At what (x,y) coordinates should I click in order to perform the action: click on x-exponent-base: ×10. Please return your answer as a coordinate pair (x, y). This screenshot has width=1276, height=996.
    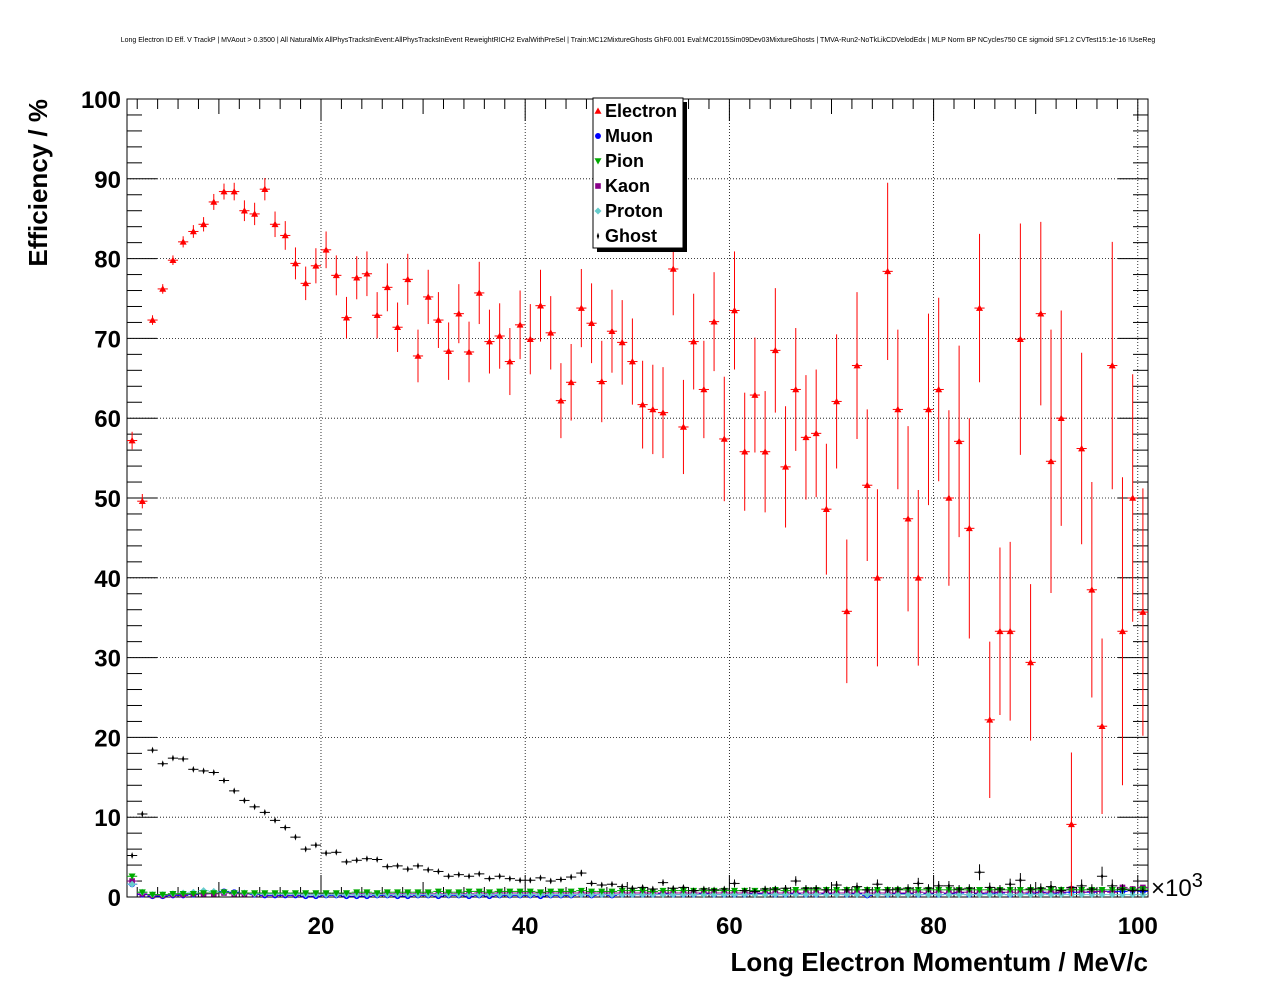
    Looking at the image, I should click on (1171, 888).